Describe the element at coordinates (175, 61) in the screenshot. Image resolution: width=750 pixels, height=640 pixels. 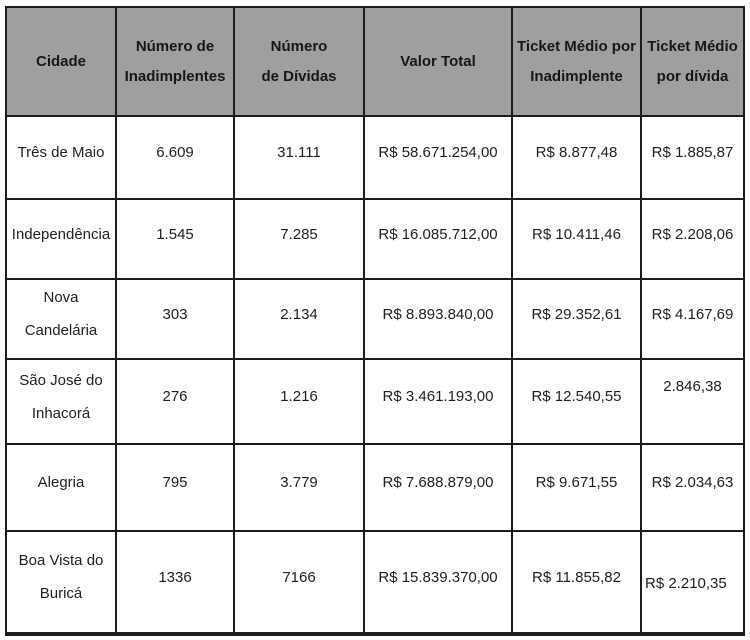
I see `column-header-numero-inadimplentes: Número de Inadimplentes` at that location.